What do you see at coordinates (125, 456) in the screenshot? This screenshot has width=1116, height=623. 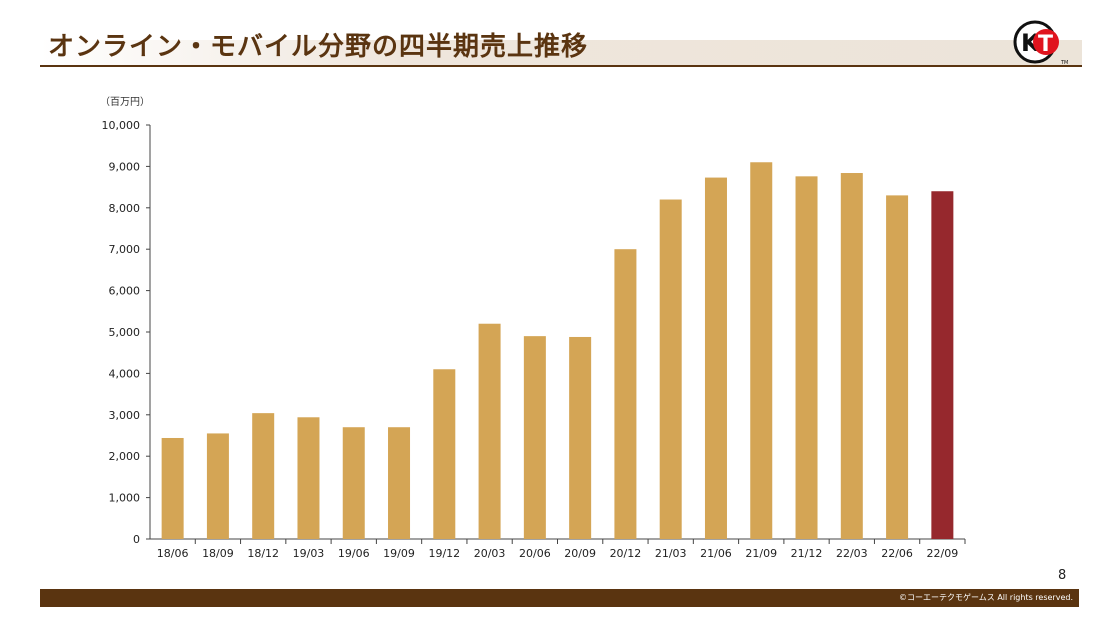 I see `y-tick-label: 2,000` at bounding box center [125, 456].